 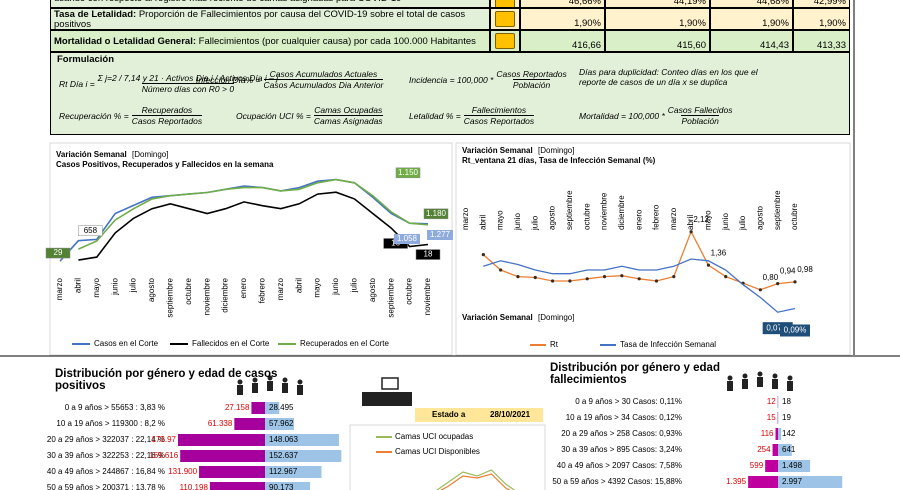 I want to click on data-label: 116, so click(x=767, y=433).